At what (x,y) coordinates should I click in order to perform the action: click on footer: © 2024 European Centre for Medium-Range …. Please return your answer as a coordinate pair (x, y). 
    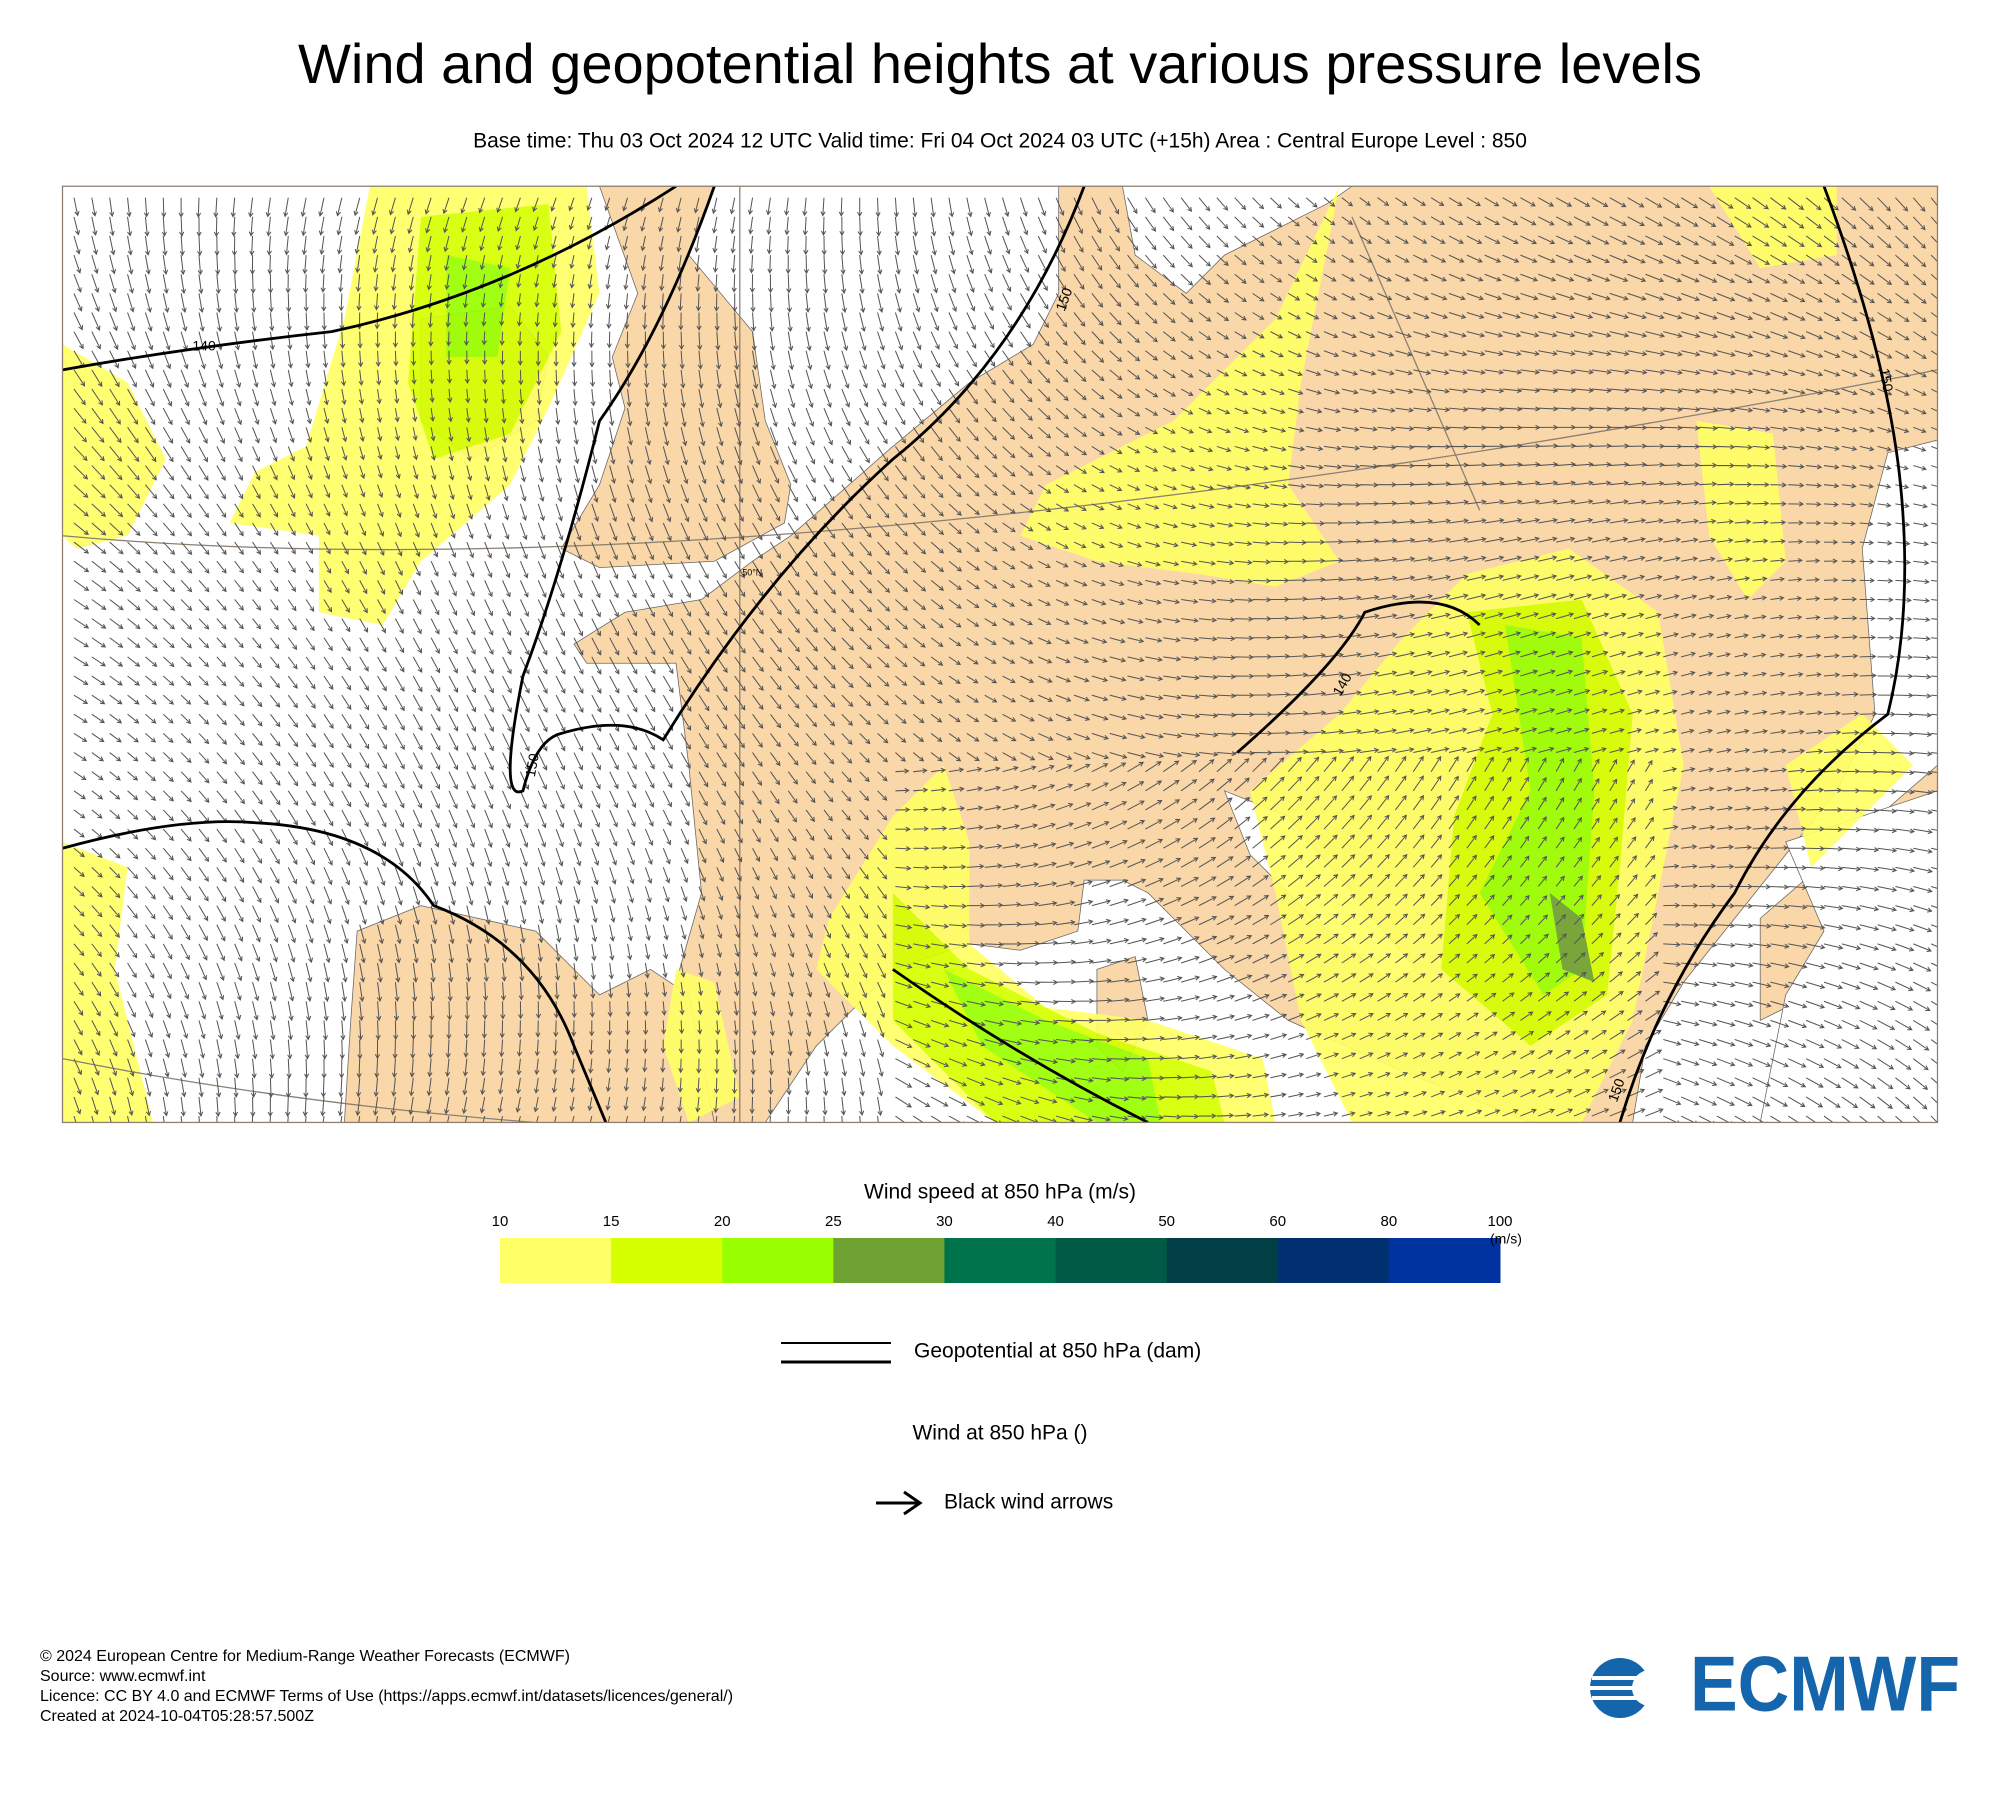
    Looking at the image, I should click on (386, 1686).